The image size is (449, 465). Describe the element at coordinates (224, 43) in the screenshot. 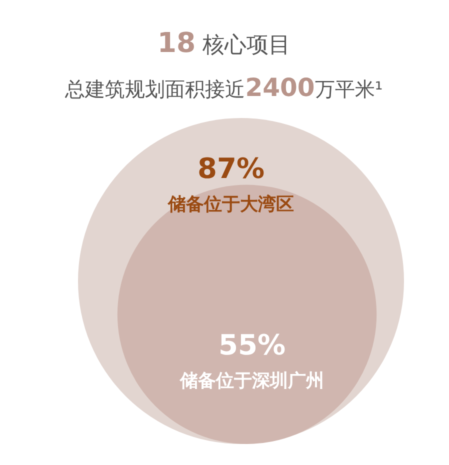

I see `text: 18 核心项目` at that location.